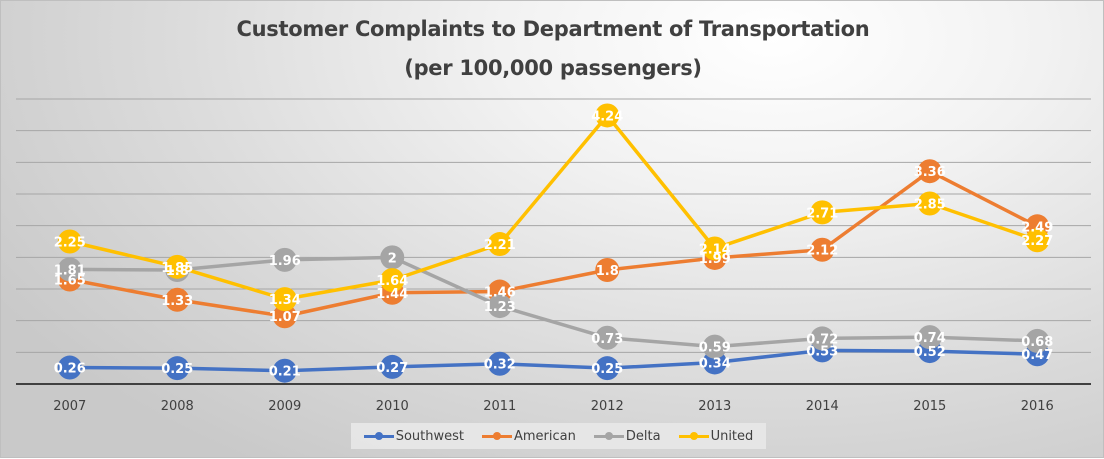 The width and height of the screenshot is (1104, 459). I want to click on x-tick-label: 2011, so click(499, 406).